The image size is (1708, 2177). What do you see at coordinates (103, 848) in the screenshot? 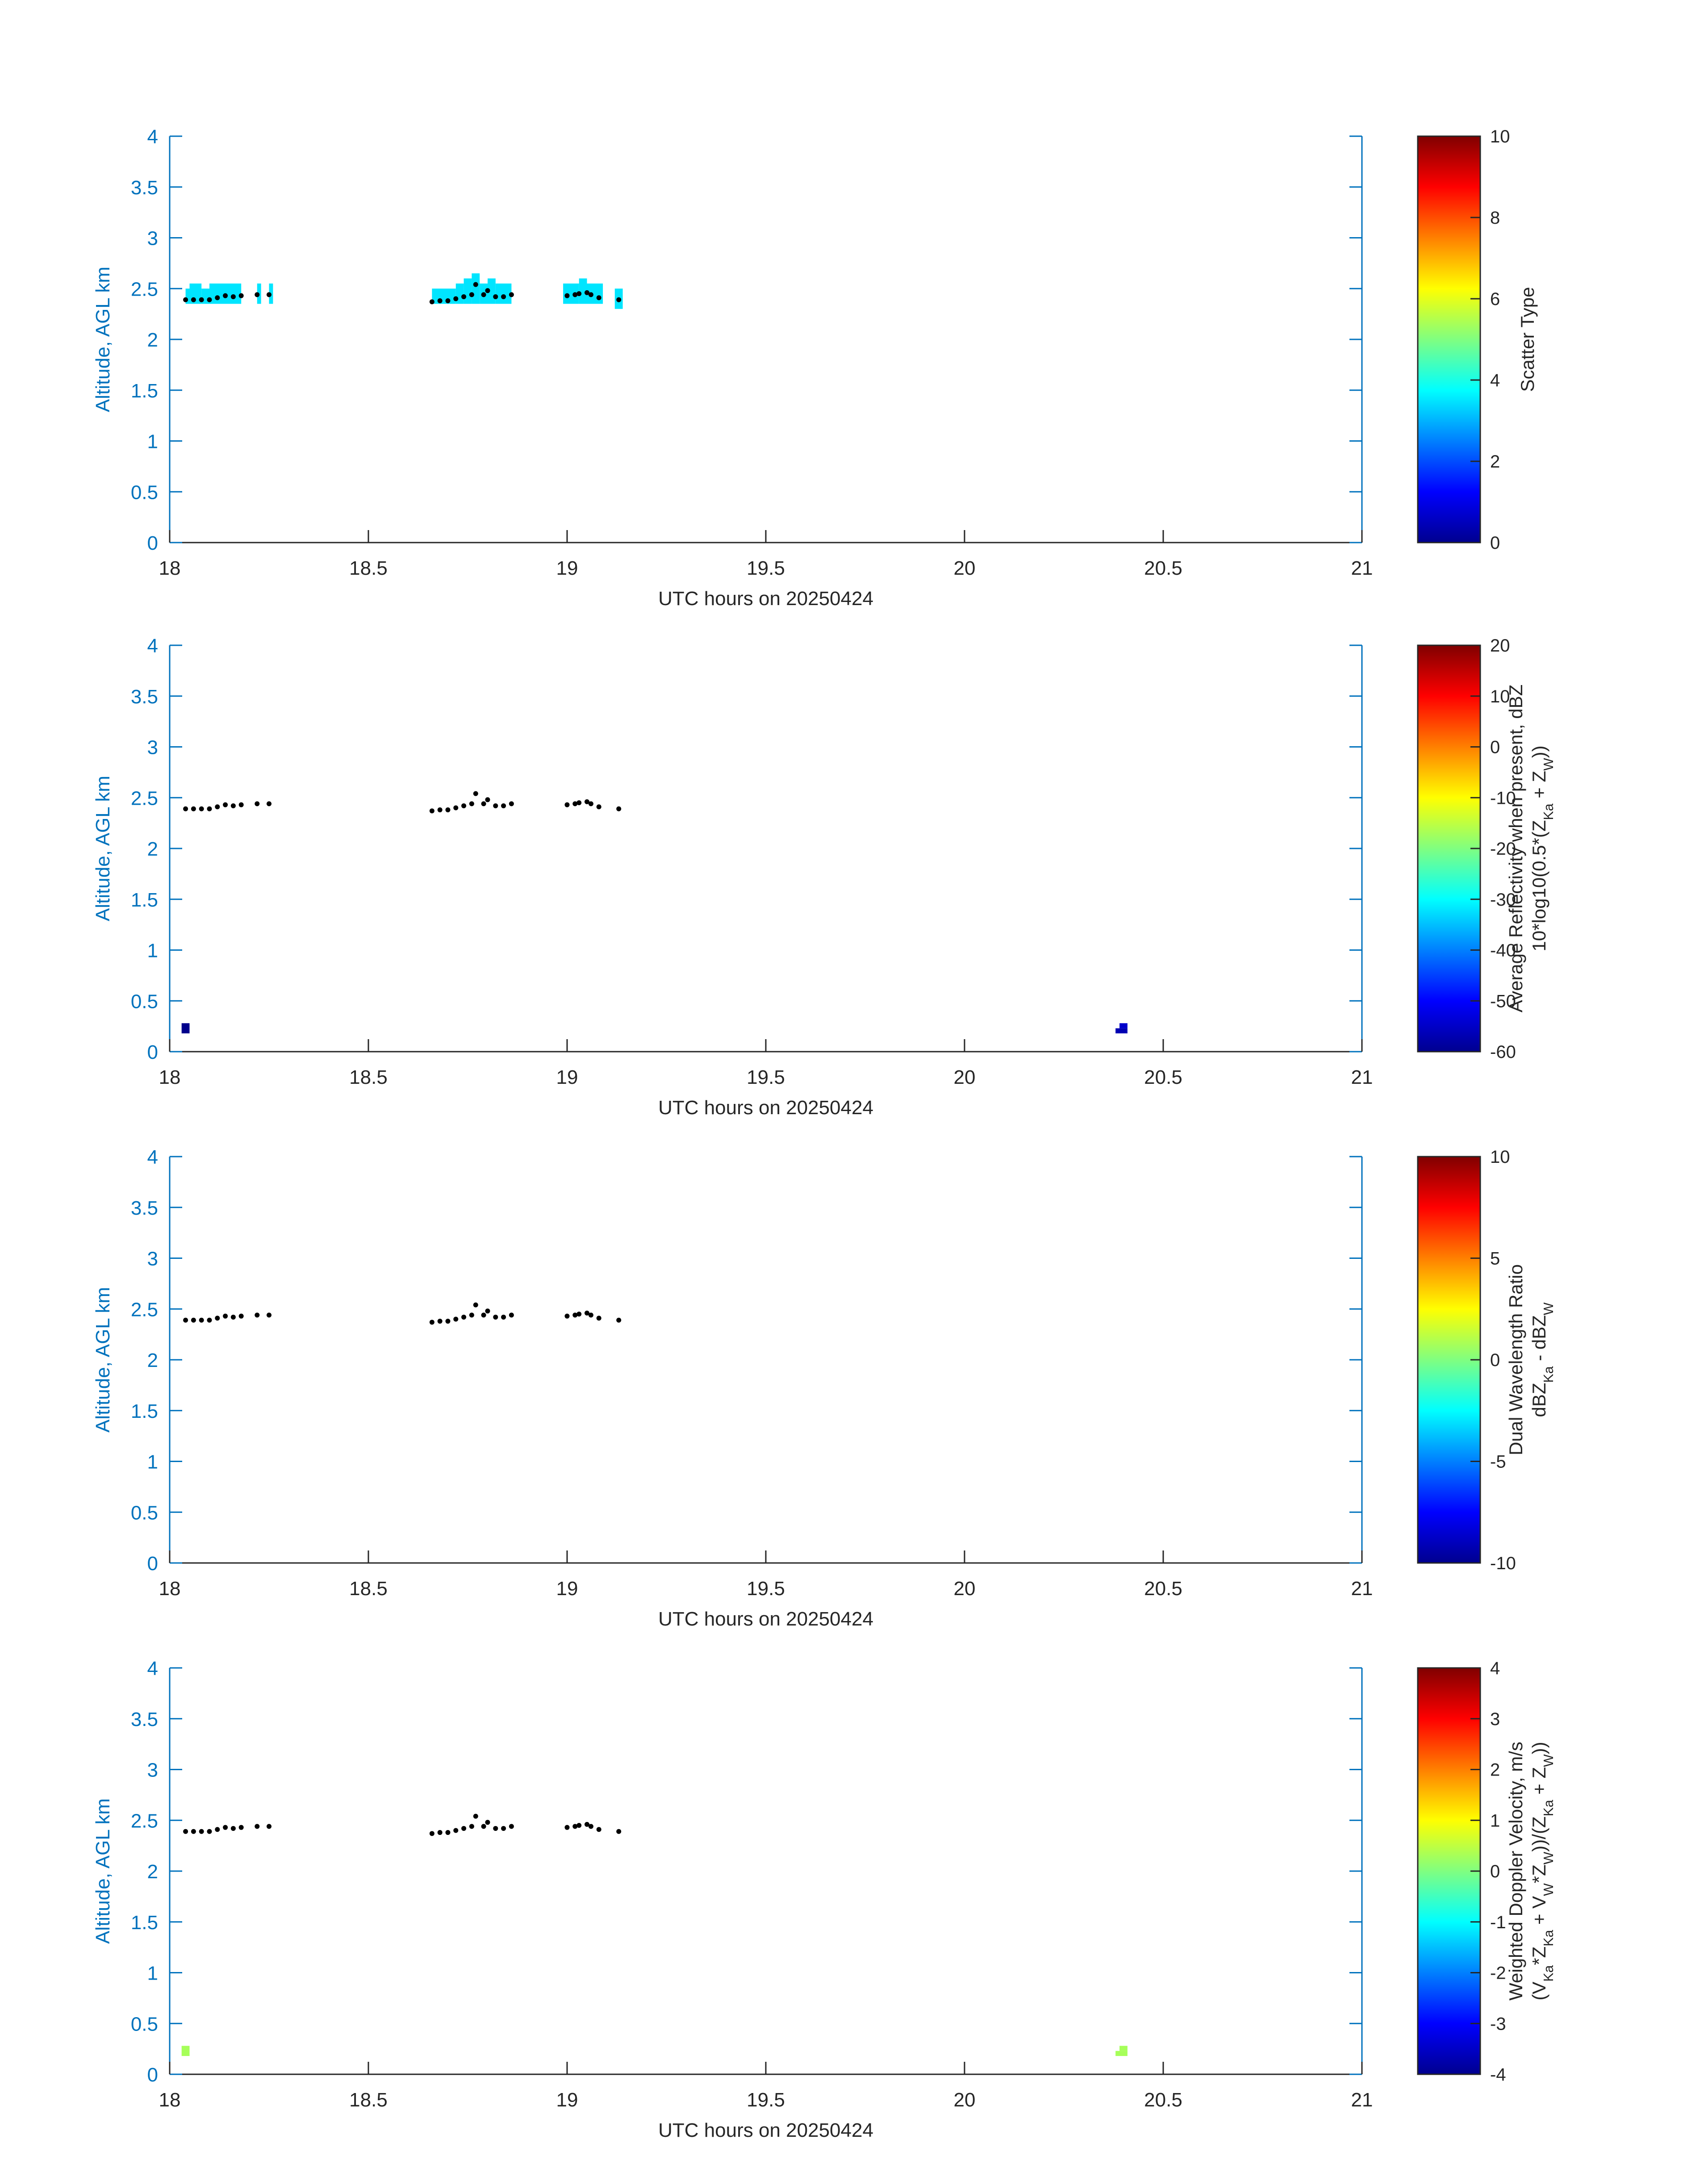
I see `y-axis-label: Altitude, AGL km` at bounding box center [103, 848].